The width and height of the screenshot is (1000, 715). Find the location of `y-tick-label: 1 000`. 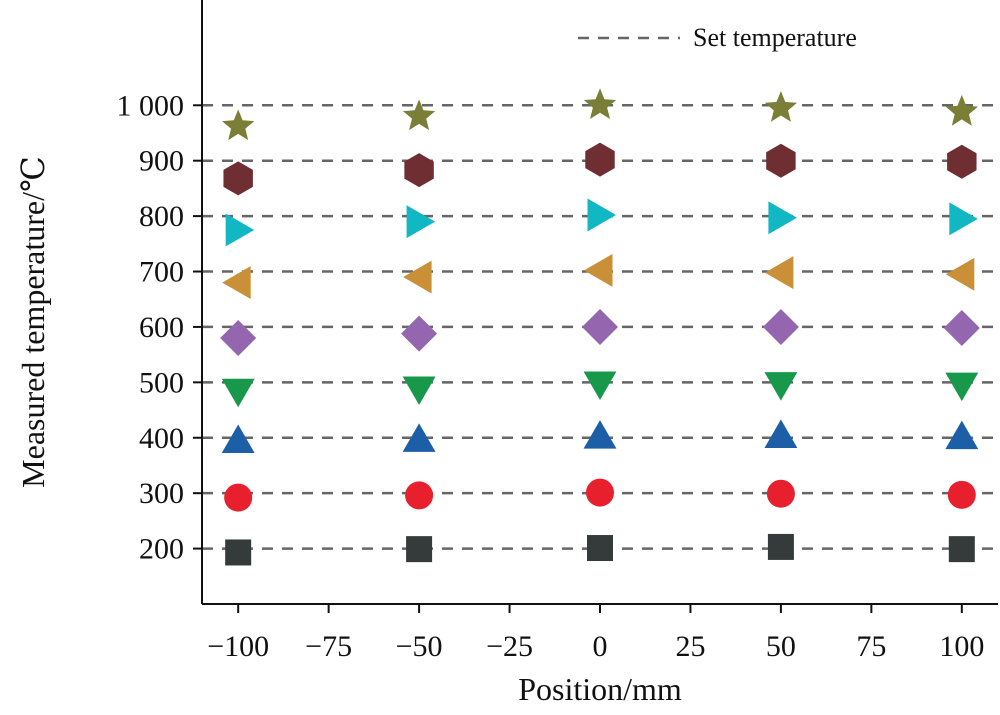

y-tick-label: 1 000 is located at coordinates (151, 105).